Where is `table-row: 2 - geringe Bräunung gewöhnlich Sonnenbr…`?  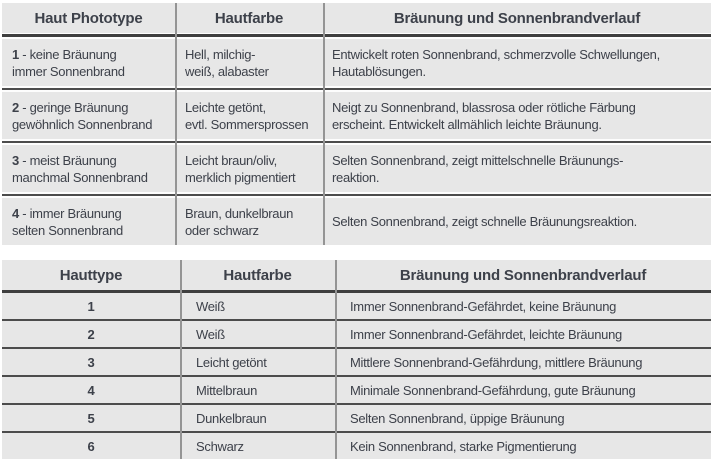 table-row: 2 - geringe Bräunung gewöhnlich Sonnenbr… is located at coordinates (356, 115).